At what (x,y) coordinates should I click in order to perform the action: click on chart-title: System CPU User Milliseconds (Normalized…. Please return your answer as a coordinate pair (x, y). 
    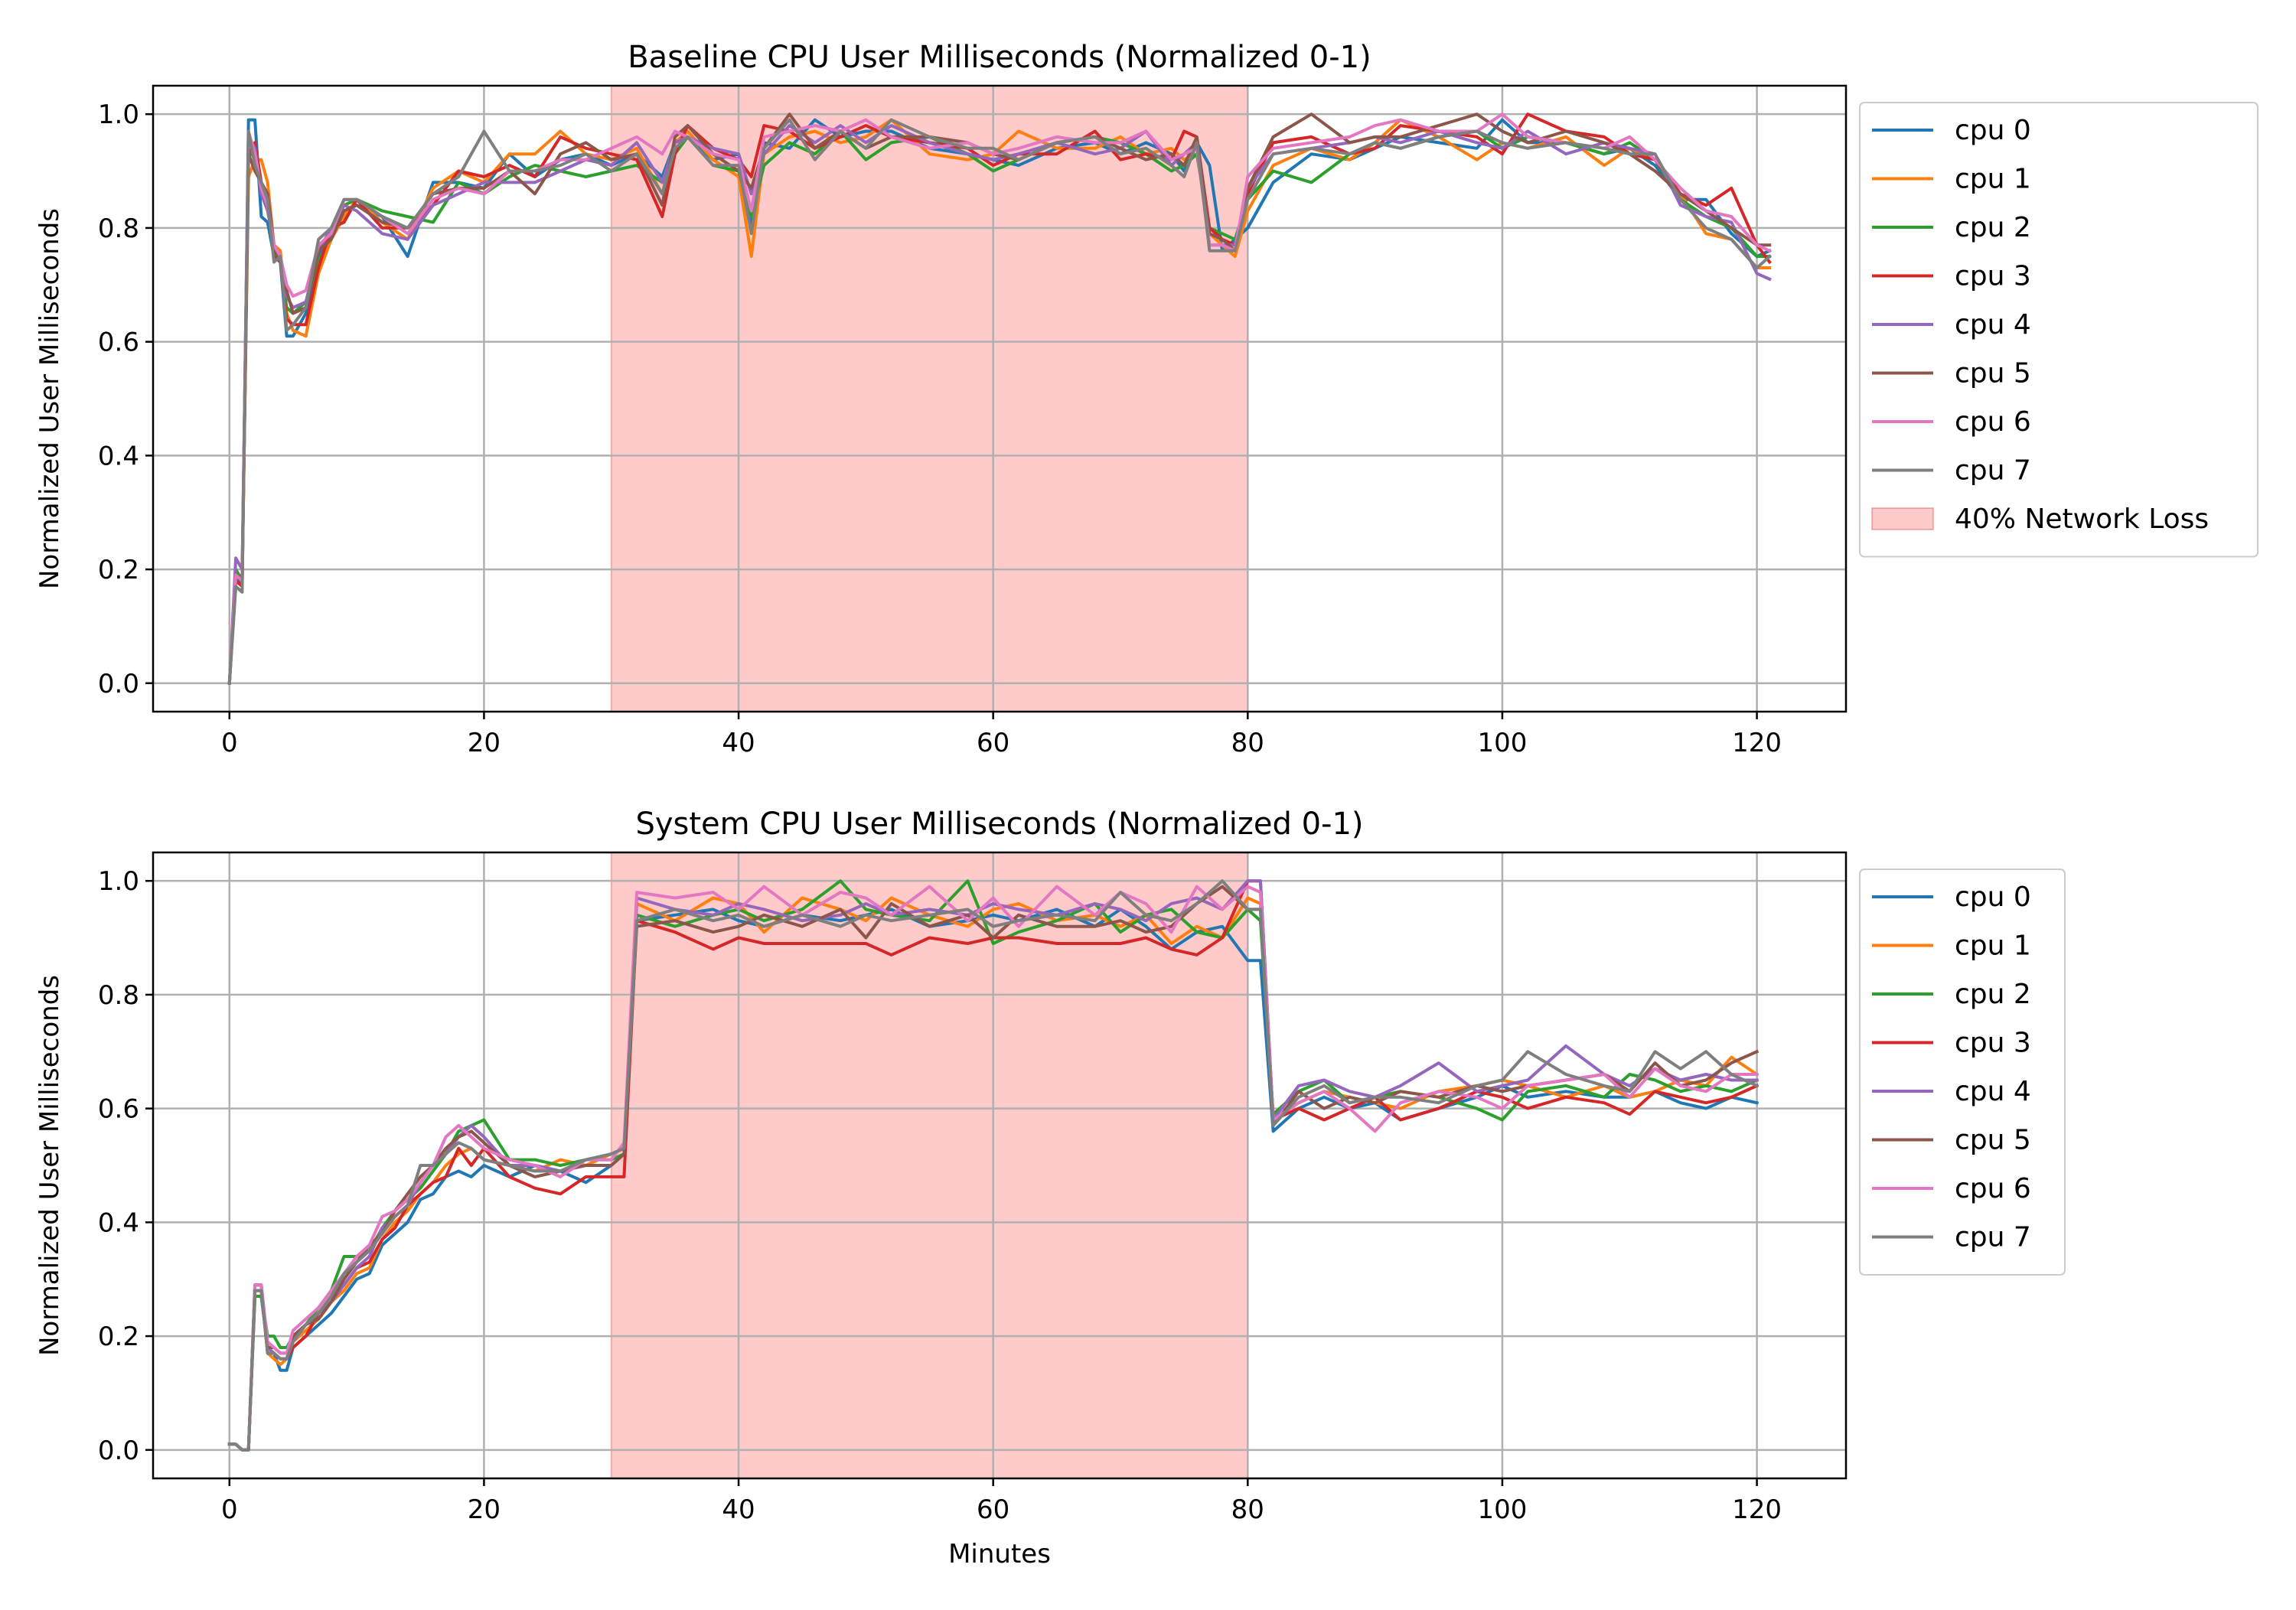
    Looking at the image, I should click on (999, 824).